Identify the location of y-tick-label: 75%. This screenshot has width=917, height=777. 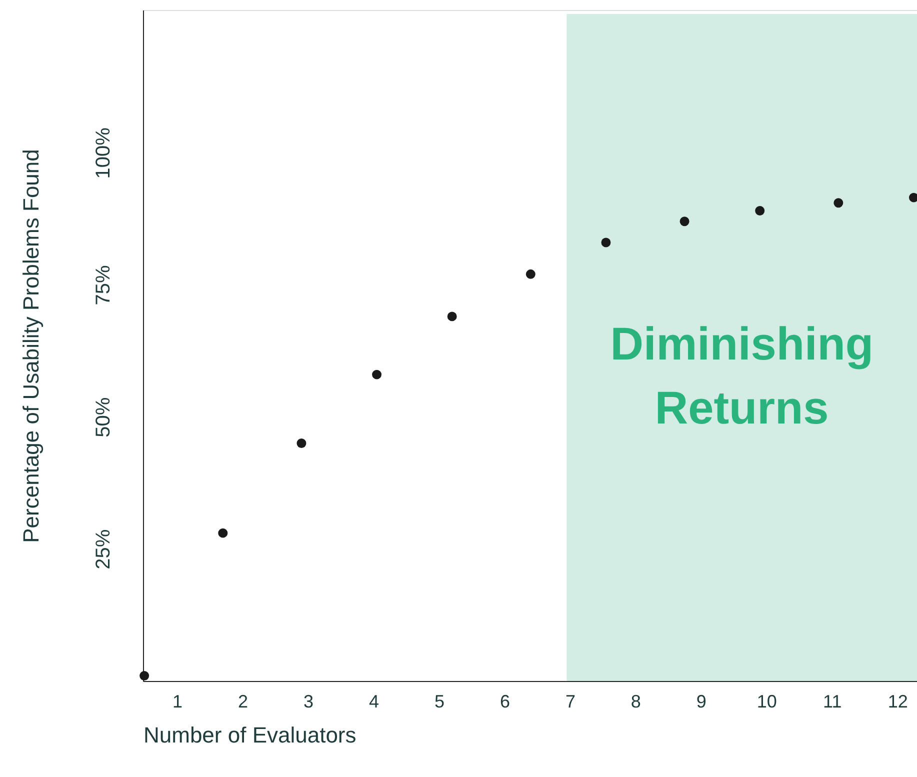
(103, 285).